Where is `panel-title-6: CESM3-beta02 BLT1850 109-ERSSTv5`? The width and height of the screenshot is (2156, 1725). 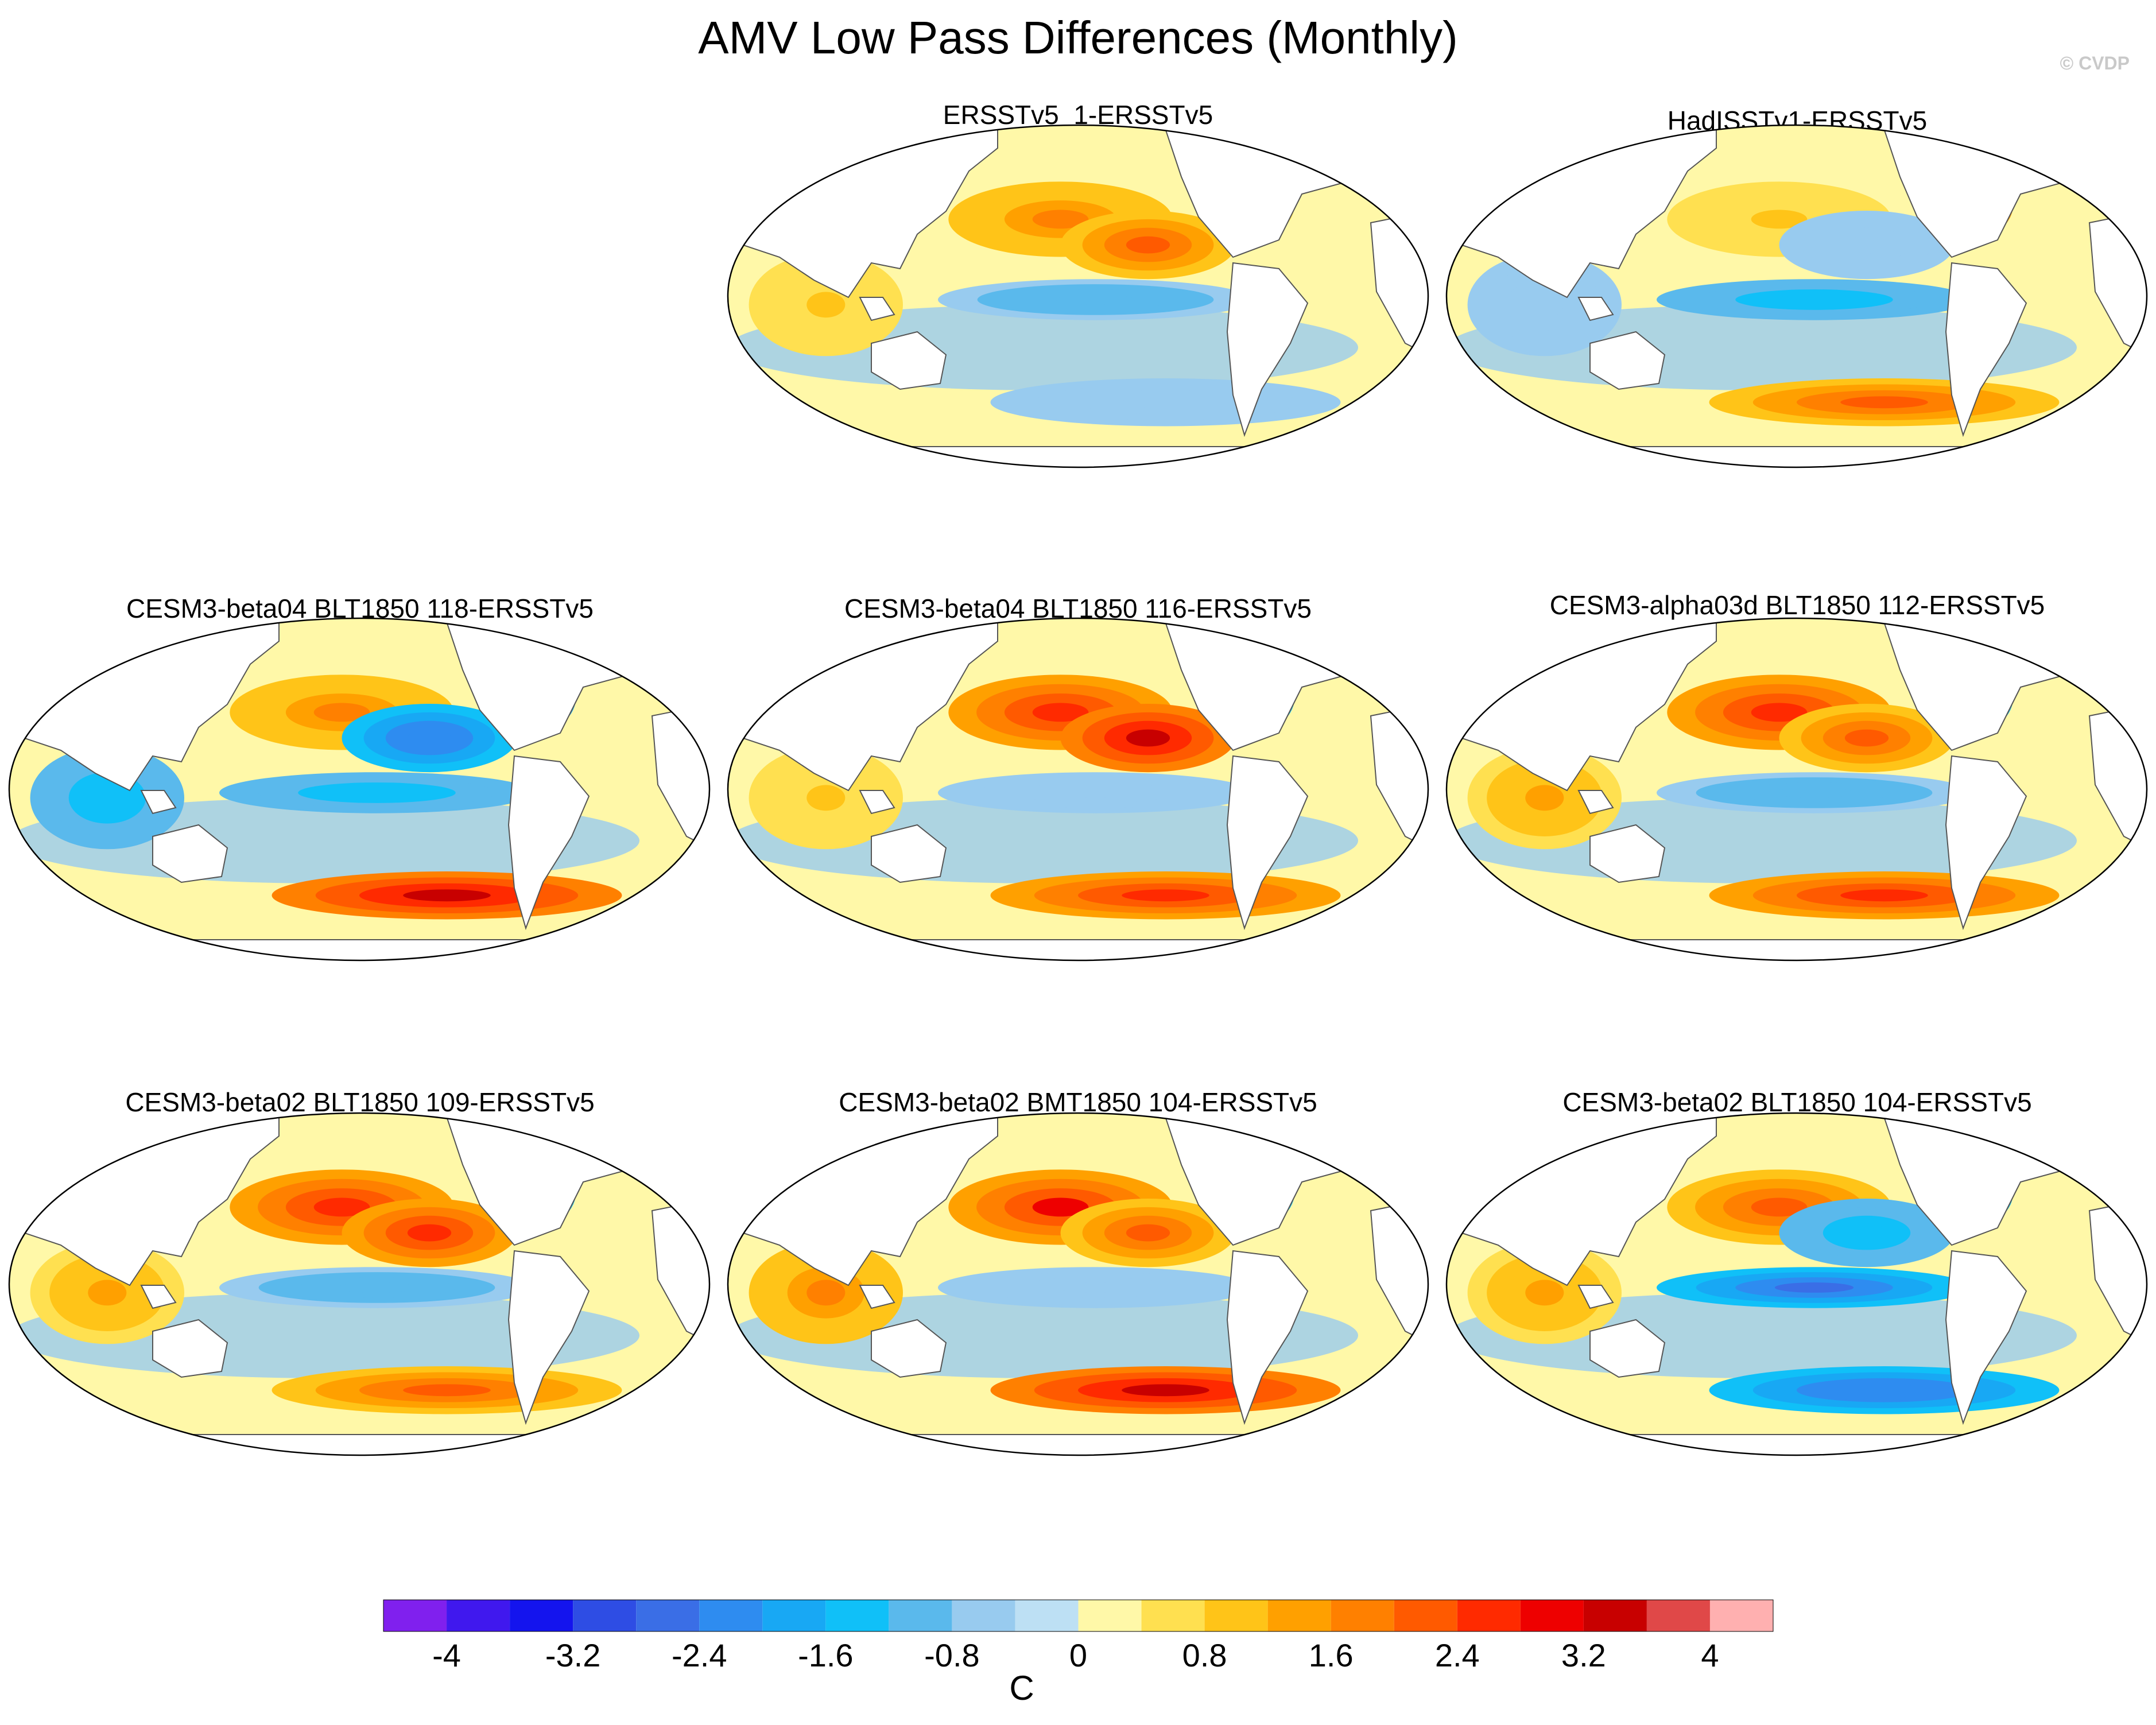 panel-title-6: CESM3-beta02 BLT1850 109-ERSSTv5 is located at coordinates (360, 1102).